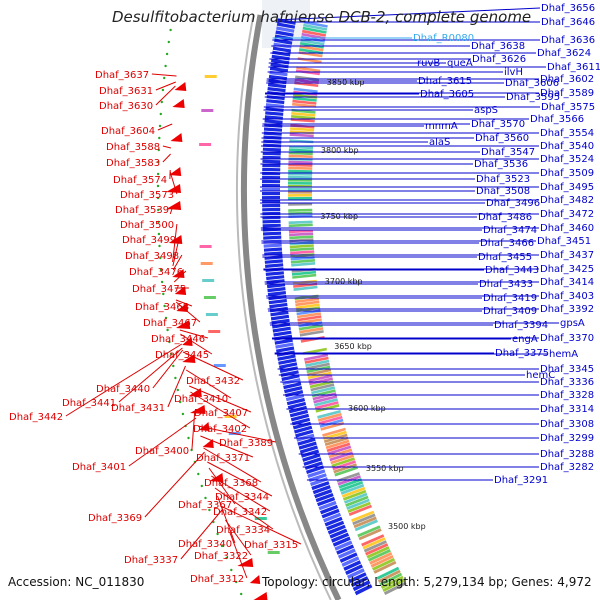 This screenshot has width=600, height=600. What do you see at coordinates (170, 323) in the screenshot?
I see `reverse-gene-label: Dhaf_3467` at bounding box center [170, 323].